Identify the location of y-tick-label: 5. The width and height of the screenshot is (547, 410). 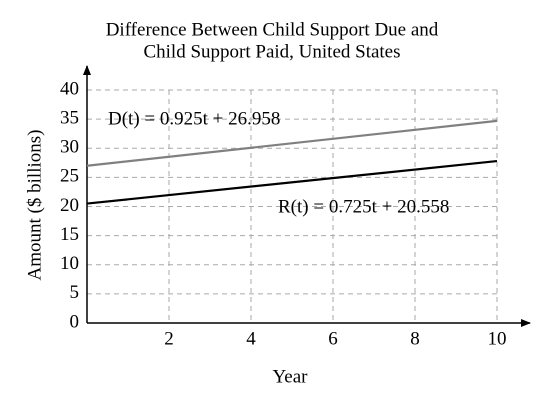
(75, 292).